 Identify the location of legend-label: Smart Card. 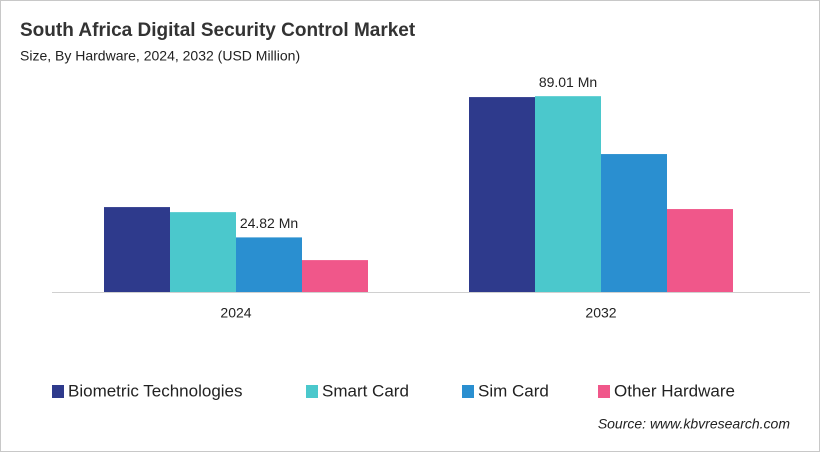
(365, 390).